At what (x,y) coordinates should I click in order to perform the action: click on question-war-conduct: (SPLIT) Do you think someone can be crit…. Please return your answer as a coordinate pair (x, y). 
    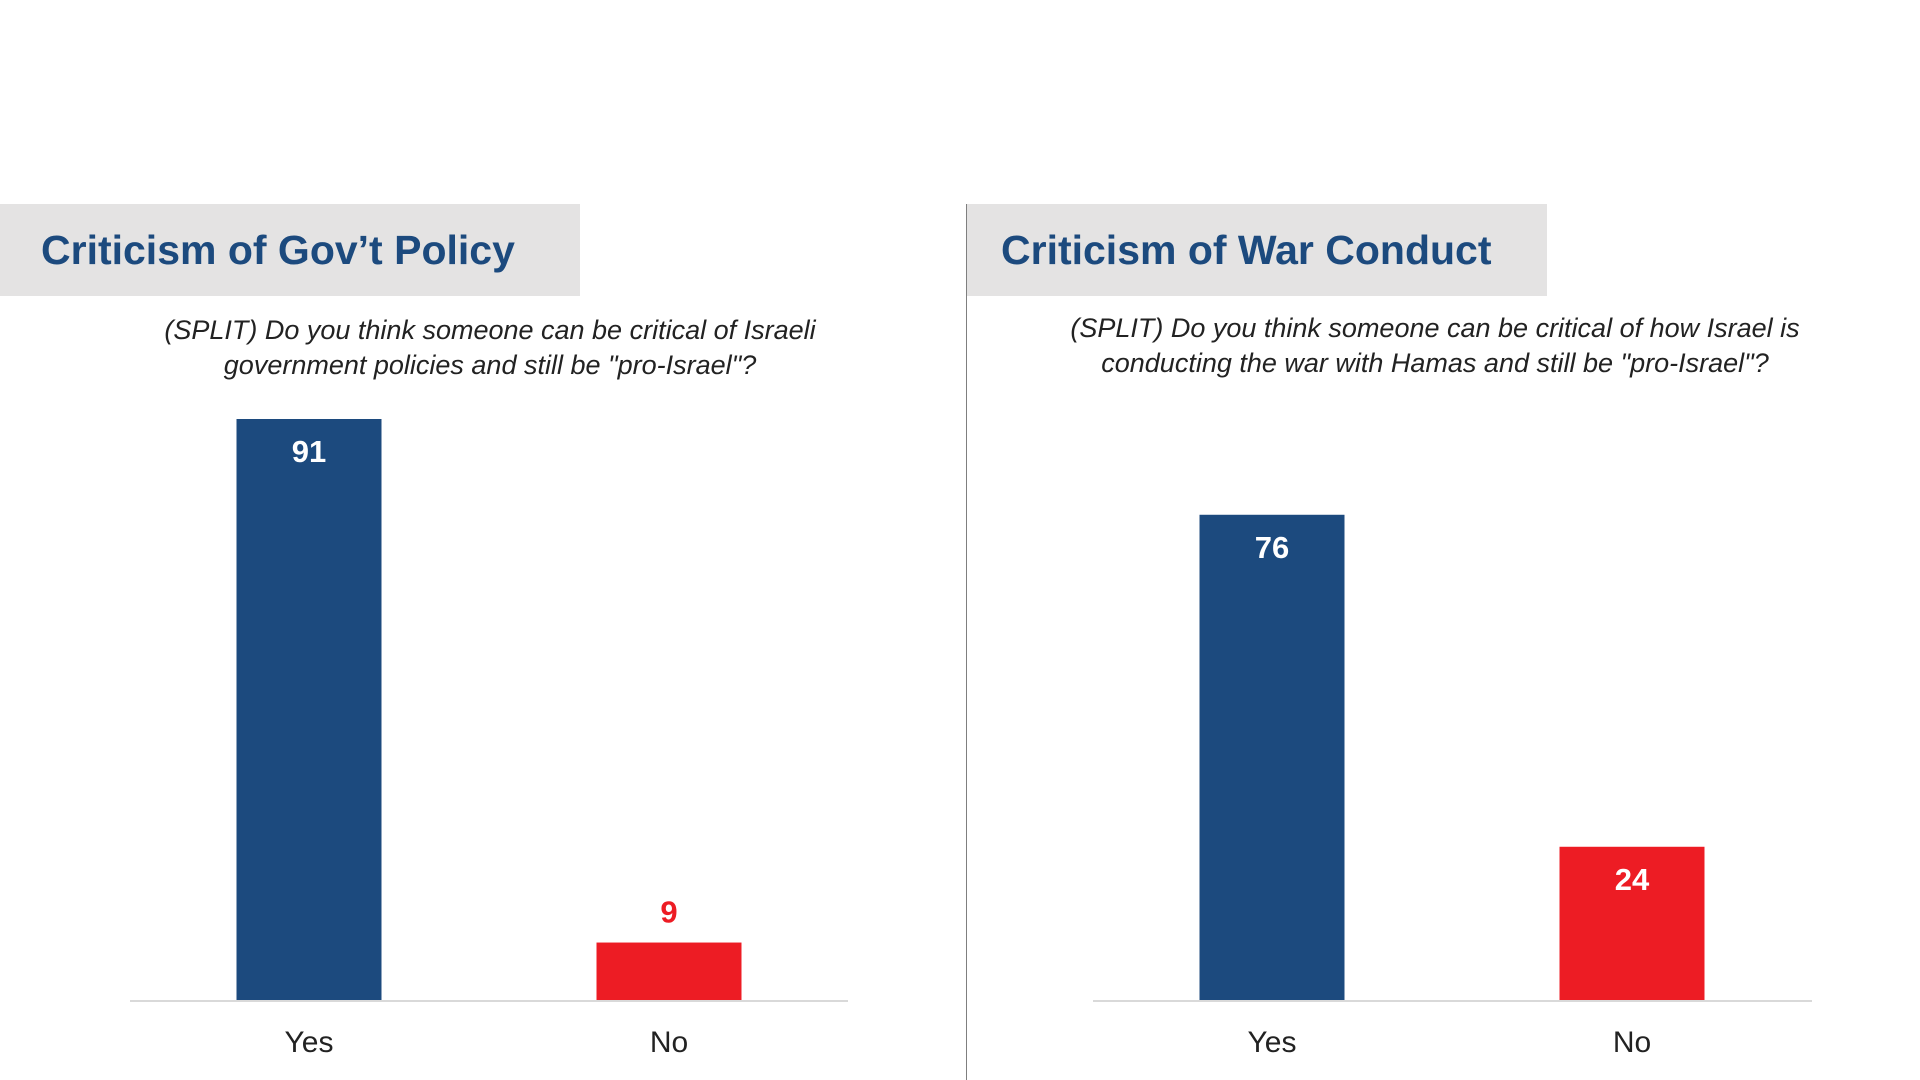
    Looking at the image, I should click on (1435, 346).